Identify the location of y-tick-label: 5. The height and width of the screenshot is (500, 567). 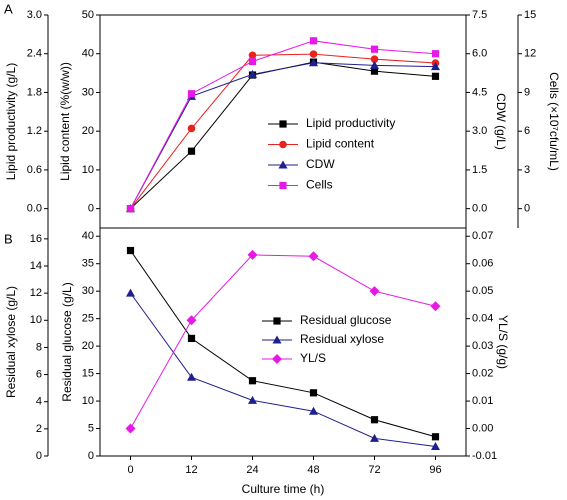
(91, 428).